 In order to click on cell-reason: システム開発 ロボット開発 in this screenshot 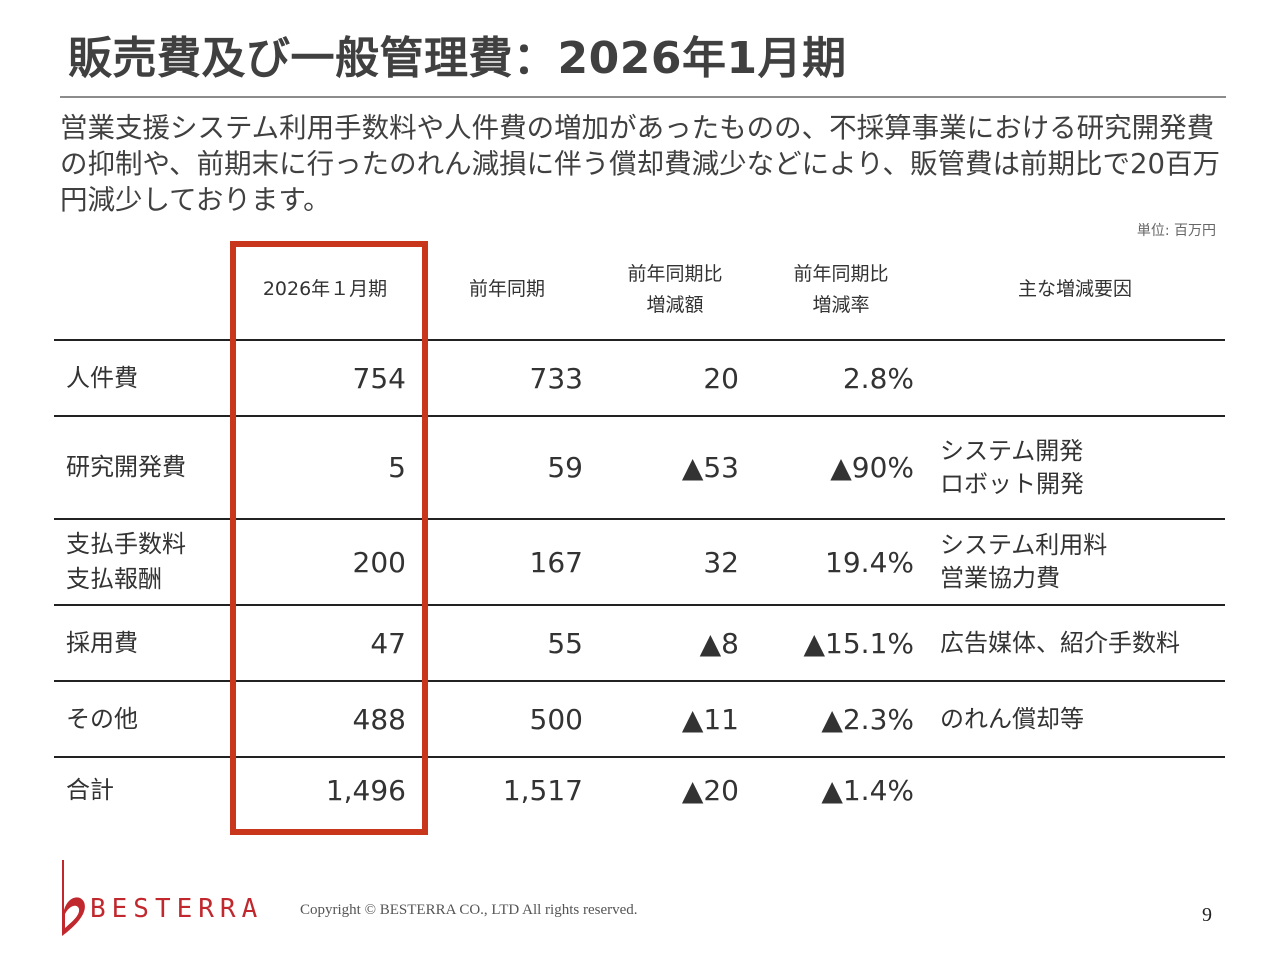, I will do `click(1082, 467)`.